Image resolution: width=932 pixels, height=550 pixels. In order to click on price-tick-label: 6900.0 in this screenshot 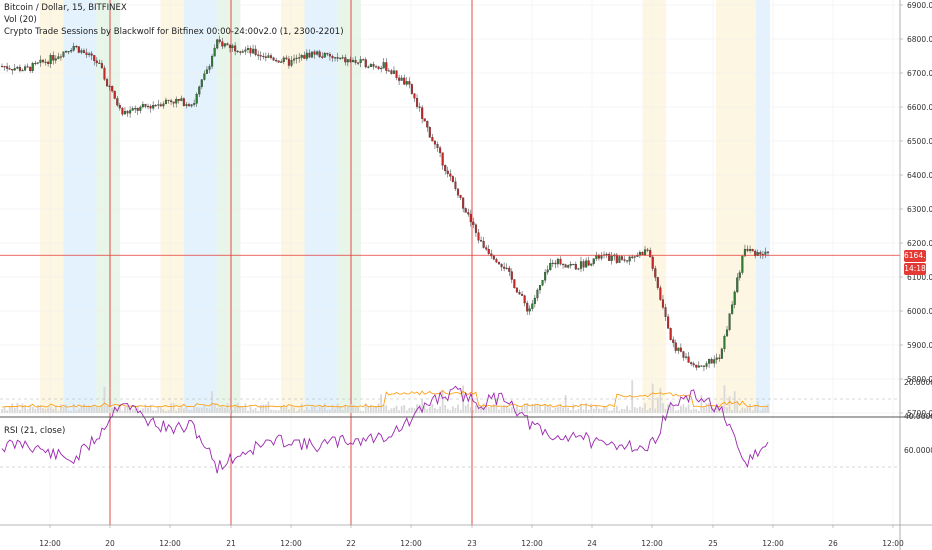, I will do `click(919, 5)`.